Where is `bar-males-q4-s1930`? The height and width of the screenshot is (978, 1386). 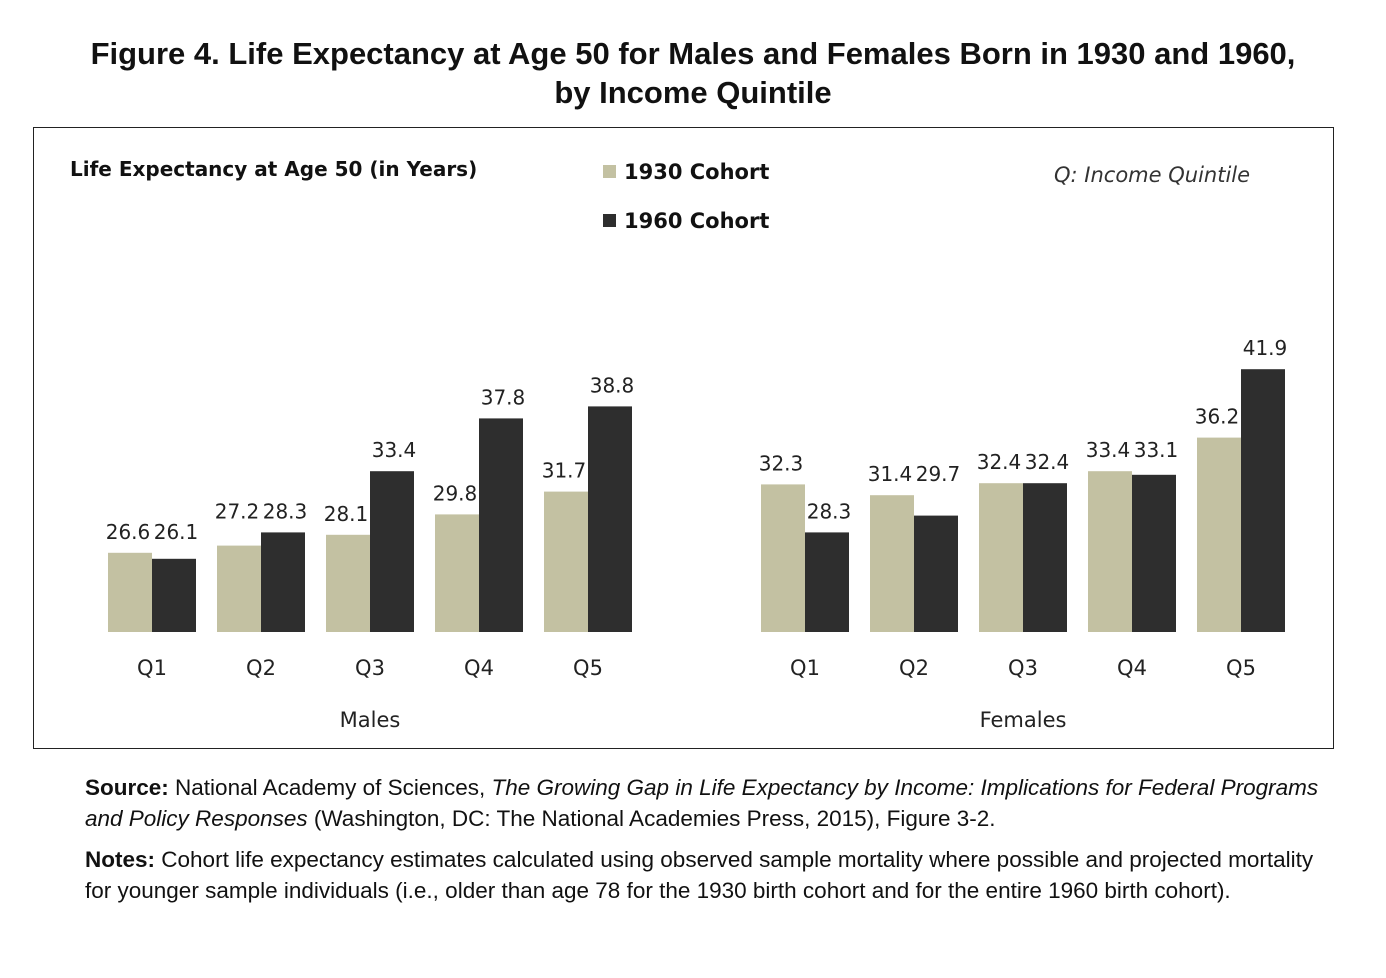
bar-males-q4-s1930 is located at coordinates (457, 573).